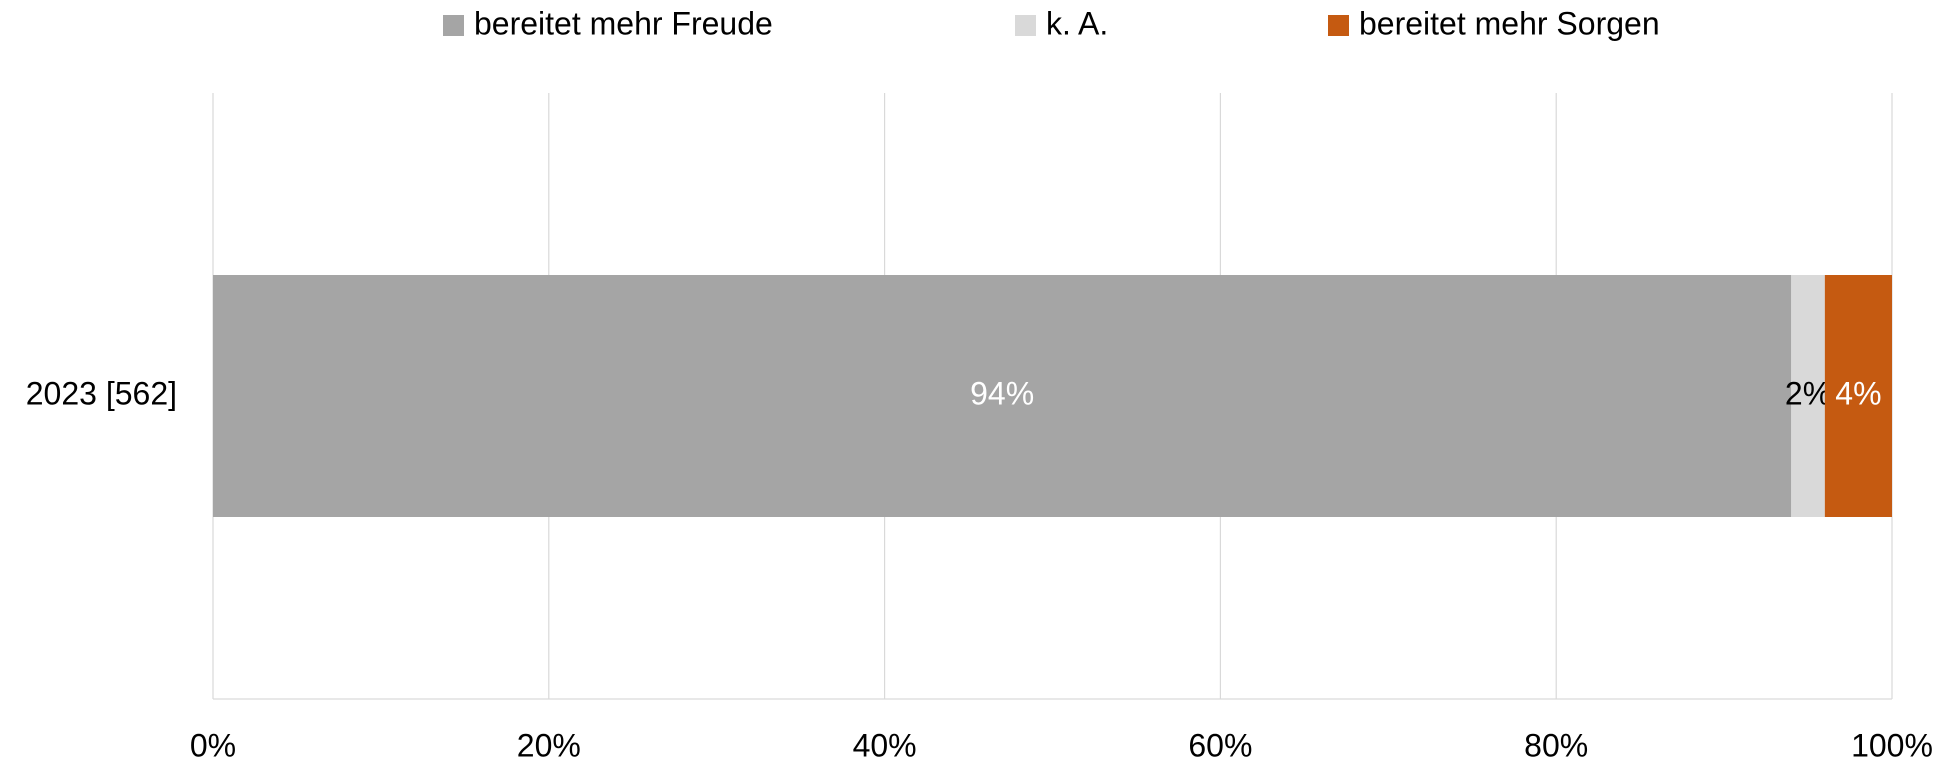  What do you see at coordinates (101, 393) in the screenshot?
I see `y-tick-label: 2023 [562]` at bounding box center [101, 393].